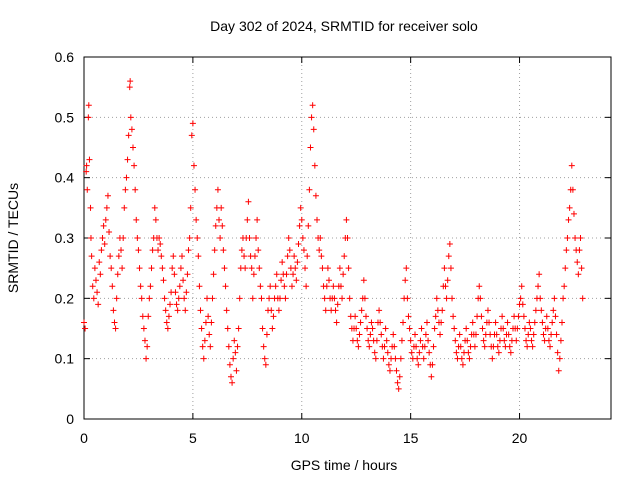  I want to click on x-tick-label: 20, so click(520, 438).